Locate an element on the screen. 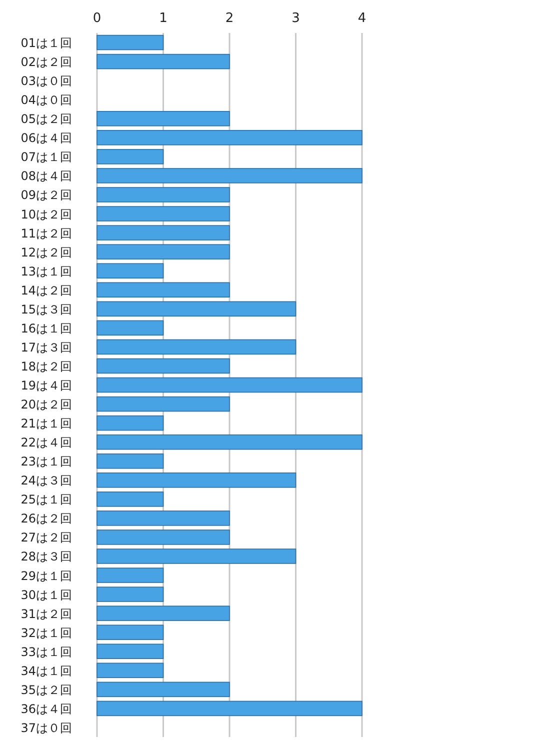 The image size is (537, 747). y-tick-label: 28は３回 is located at coordinates (46, 557).